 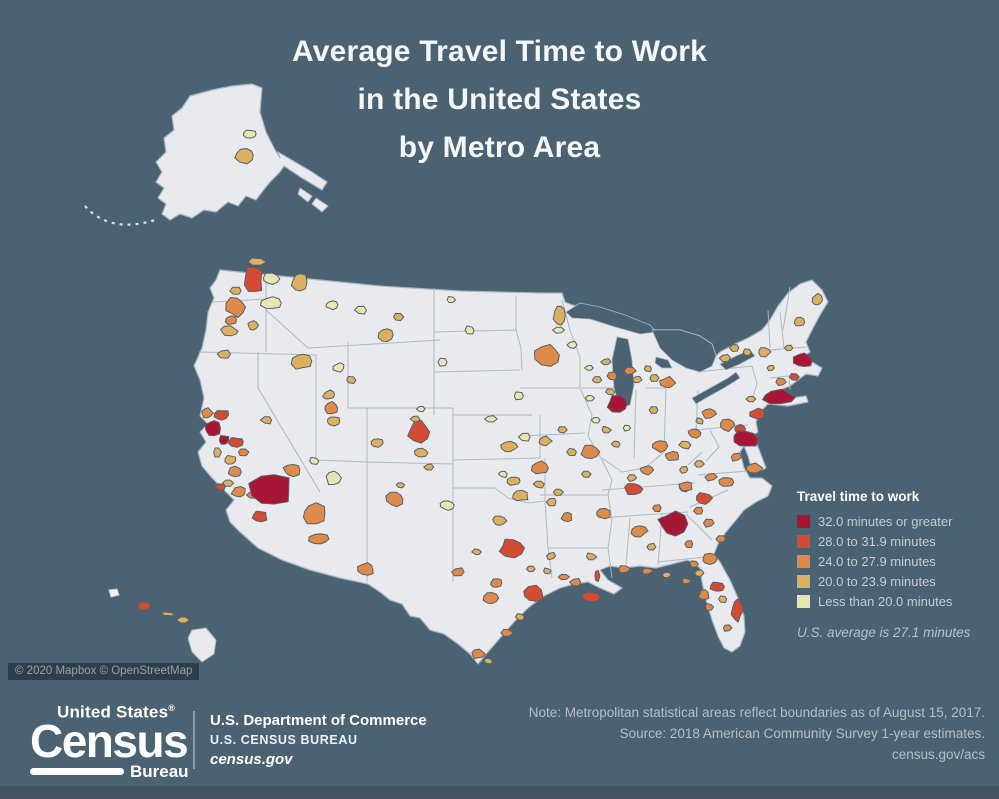 I want to click on note-line-3: census.gov/acs, so click(x=938, y=754).